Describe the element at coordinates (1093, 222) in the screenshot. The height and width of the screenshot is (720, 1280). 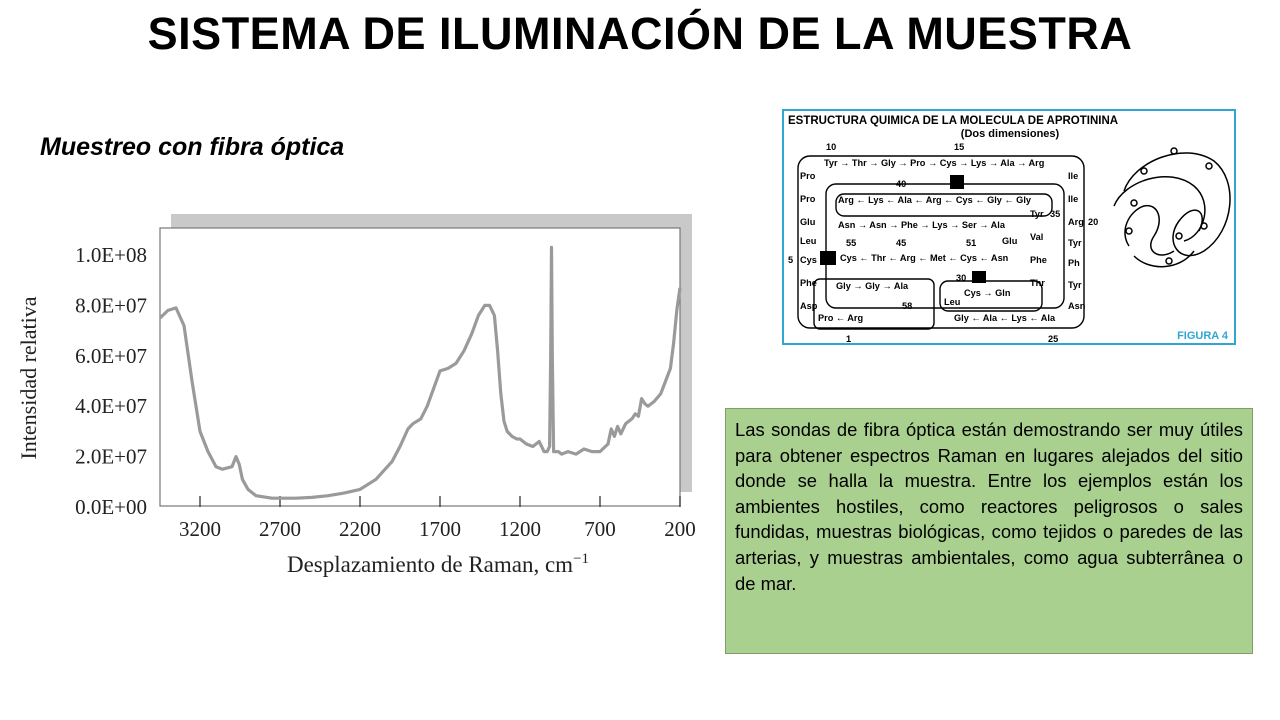
I see `residue-number: 20` at that location.